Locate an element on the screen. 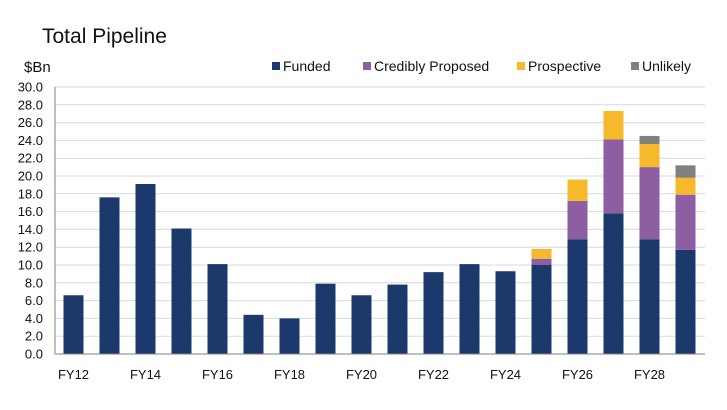 The height and width of the screenshot is (410, 727). y-tick-label: 18.0 is located at coordinates (30, 193).